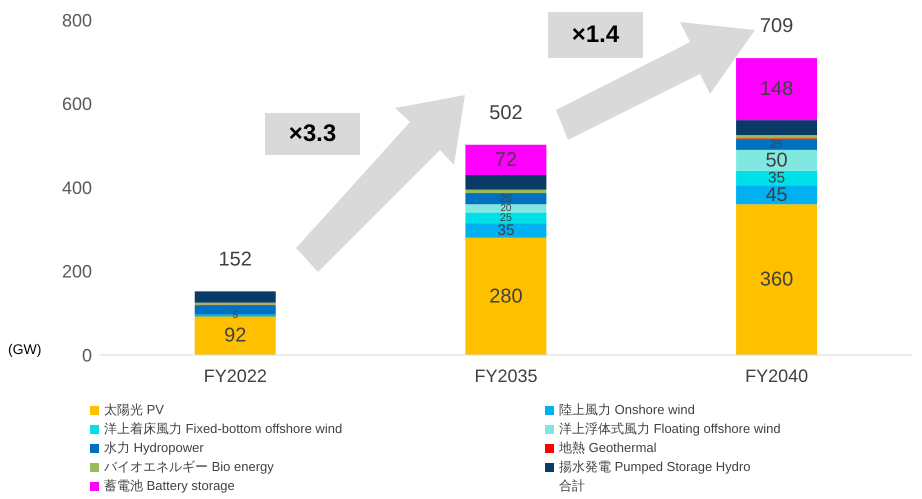  Describe the element at coordinates (87, 355) in the screenshot. I see `y-tick-label: 0` at that location.